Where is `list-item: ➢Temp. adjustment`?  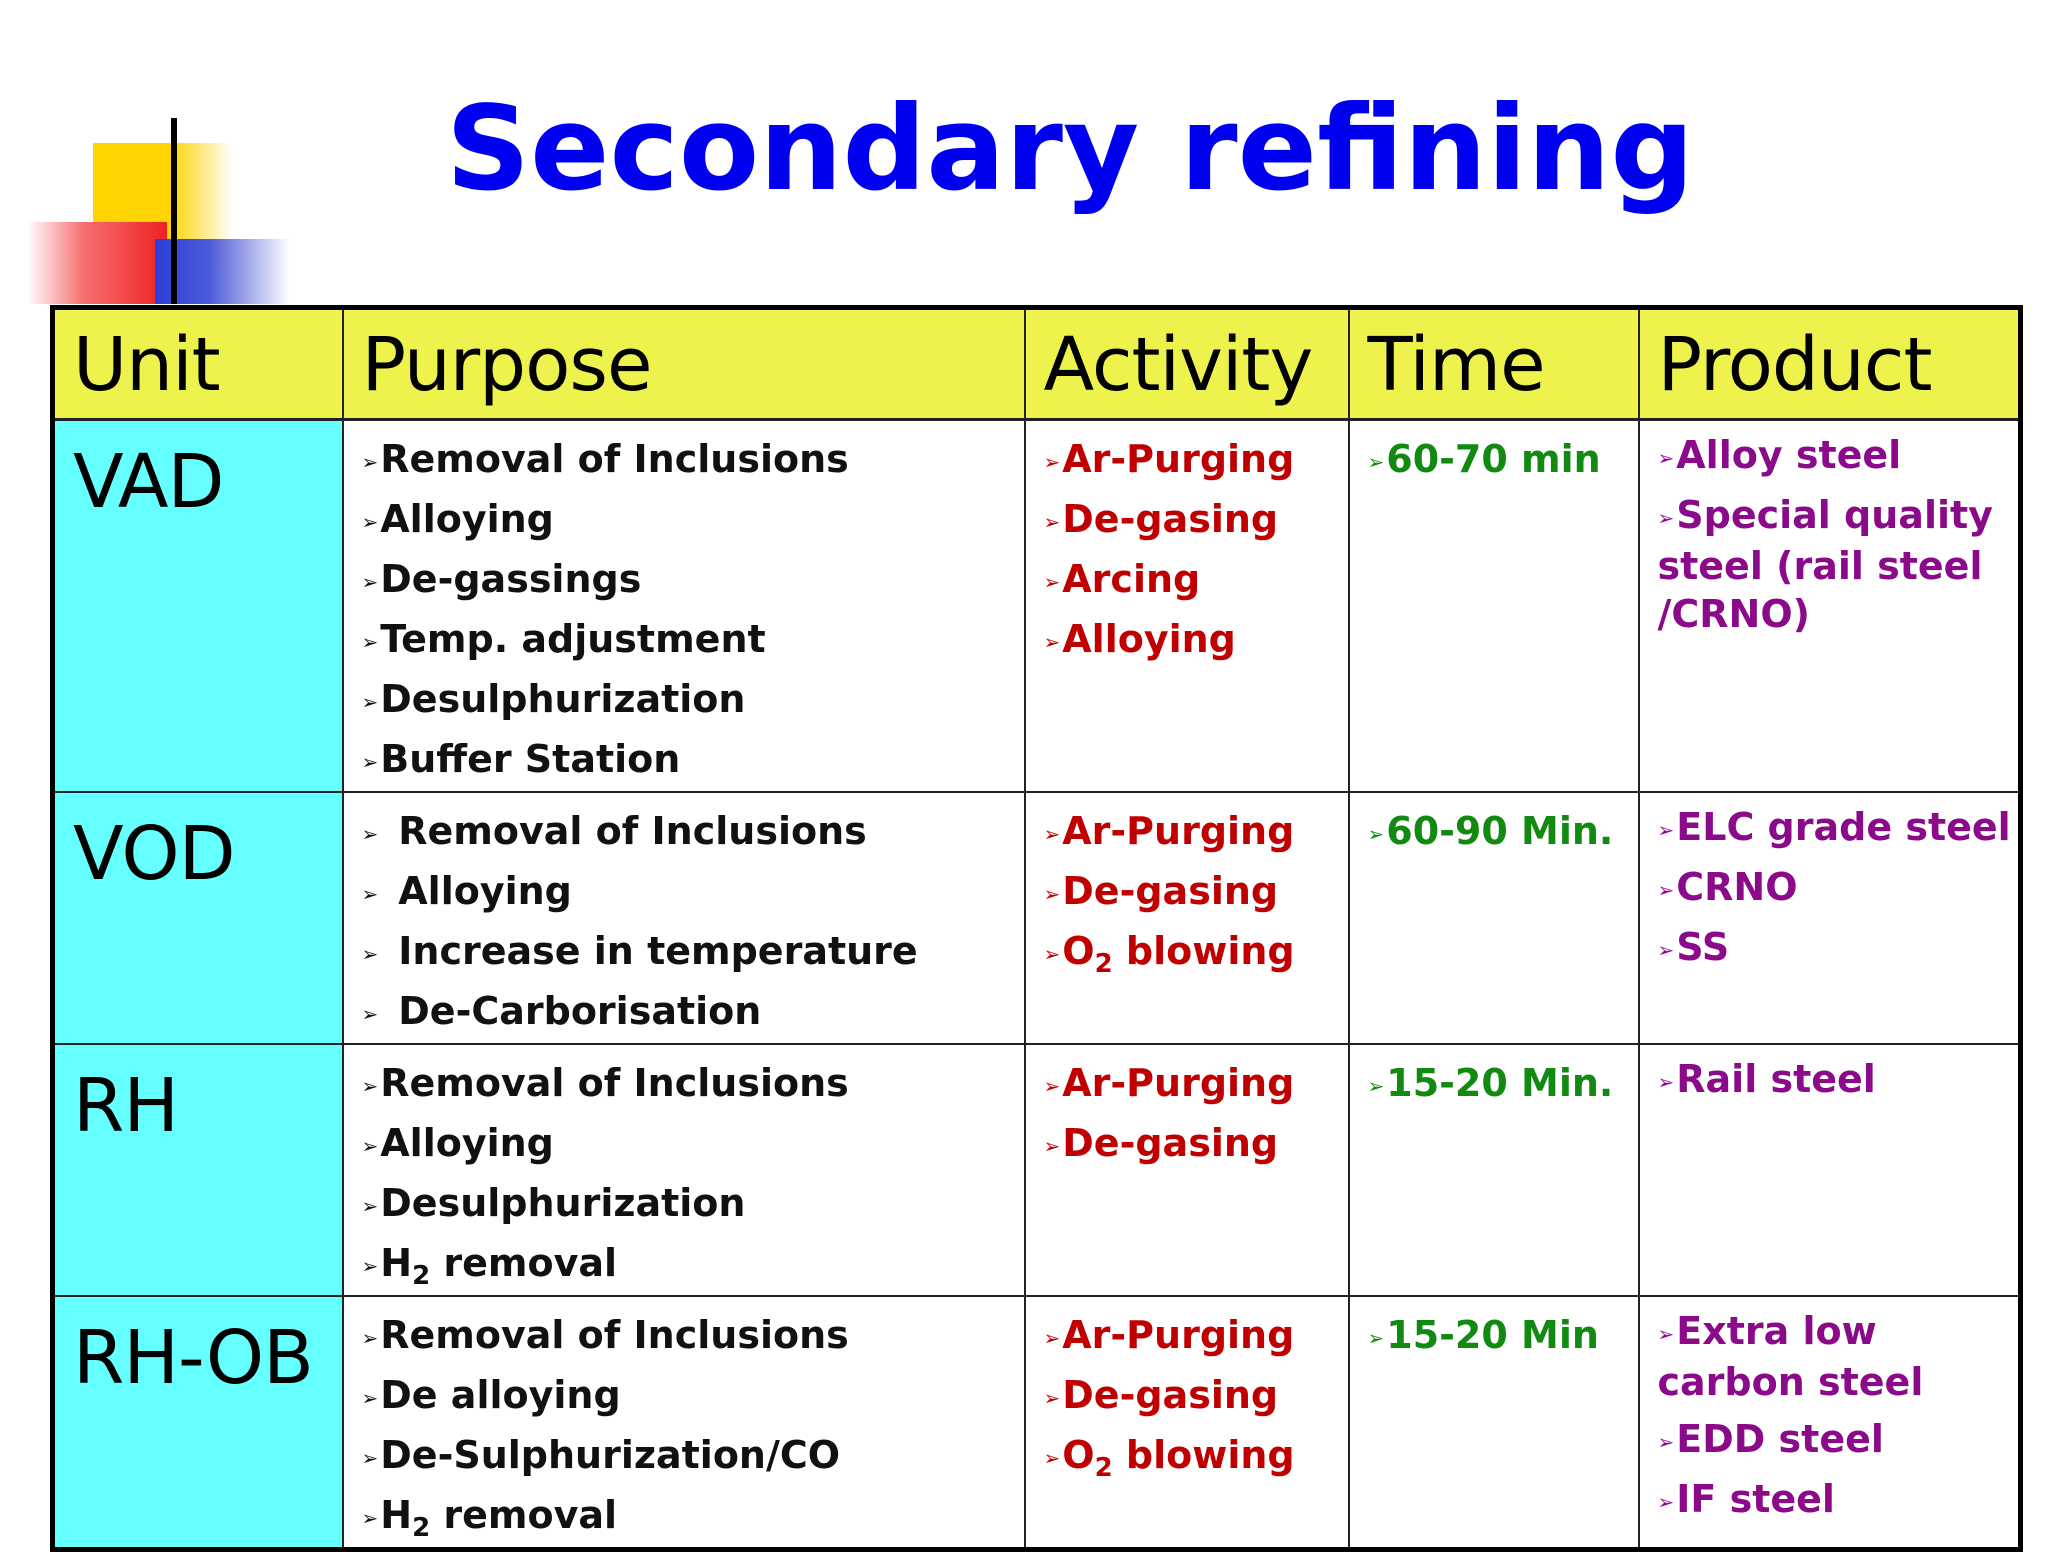 list-item: ➢Temp. adjustment is located at coordinates (690, 641).